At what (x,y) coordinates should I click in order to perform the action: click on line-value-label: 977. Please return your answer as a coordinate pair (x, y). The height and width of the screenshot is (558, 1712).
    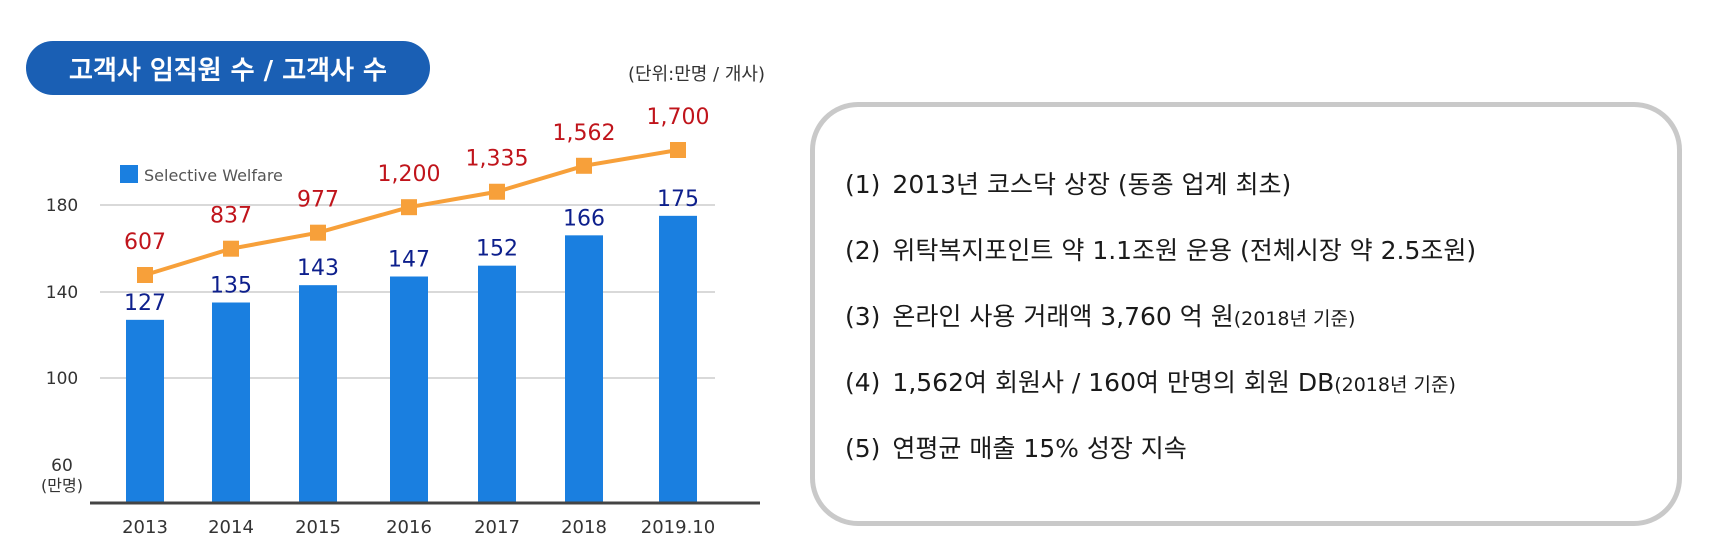
    Looking at the image, I should click on (318, 200).